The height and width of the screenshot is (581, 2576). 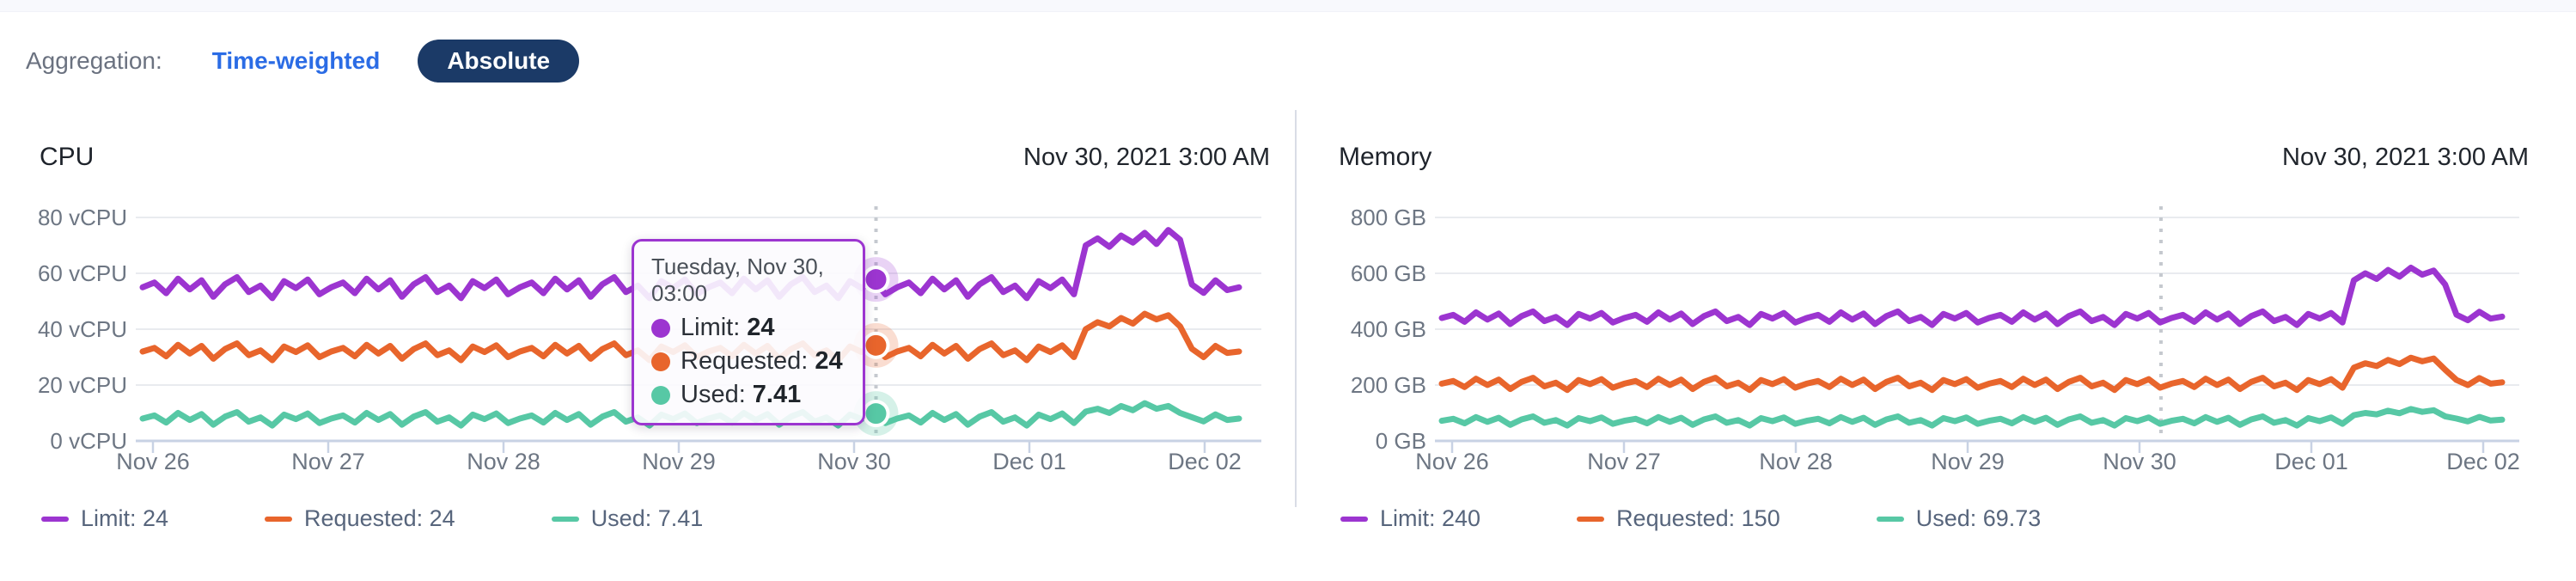 I want to click on tooltip-limit-label: Limit:, so click(x=711, y=327).